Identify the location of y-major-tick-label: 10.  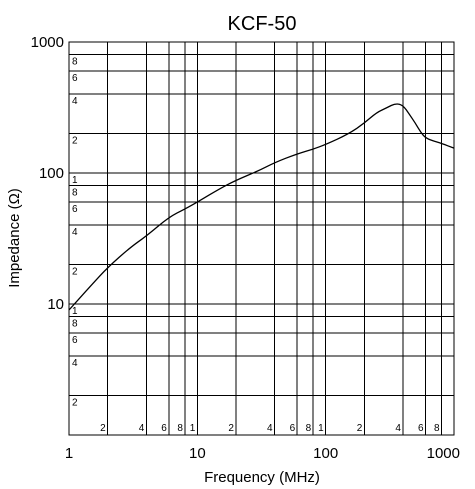
(55, 304).